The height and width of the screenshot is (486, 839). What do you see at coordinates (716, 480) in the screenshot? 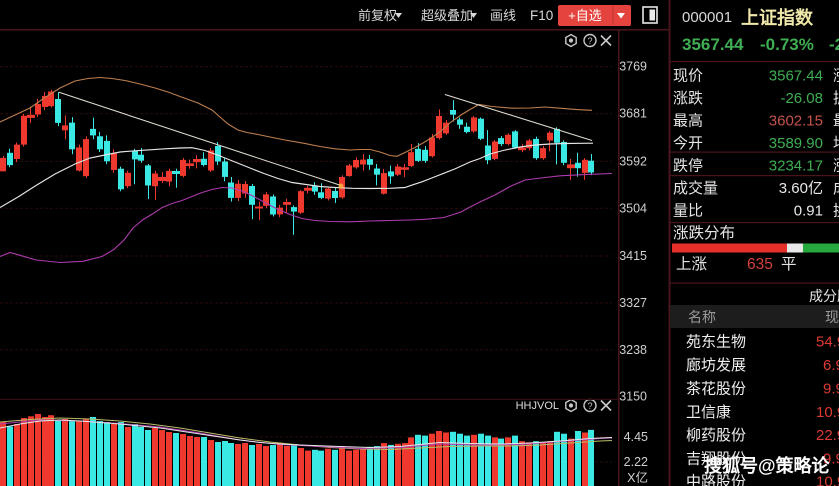
I see `svg-text: 中路股份` at bounding box center [716, 480].